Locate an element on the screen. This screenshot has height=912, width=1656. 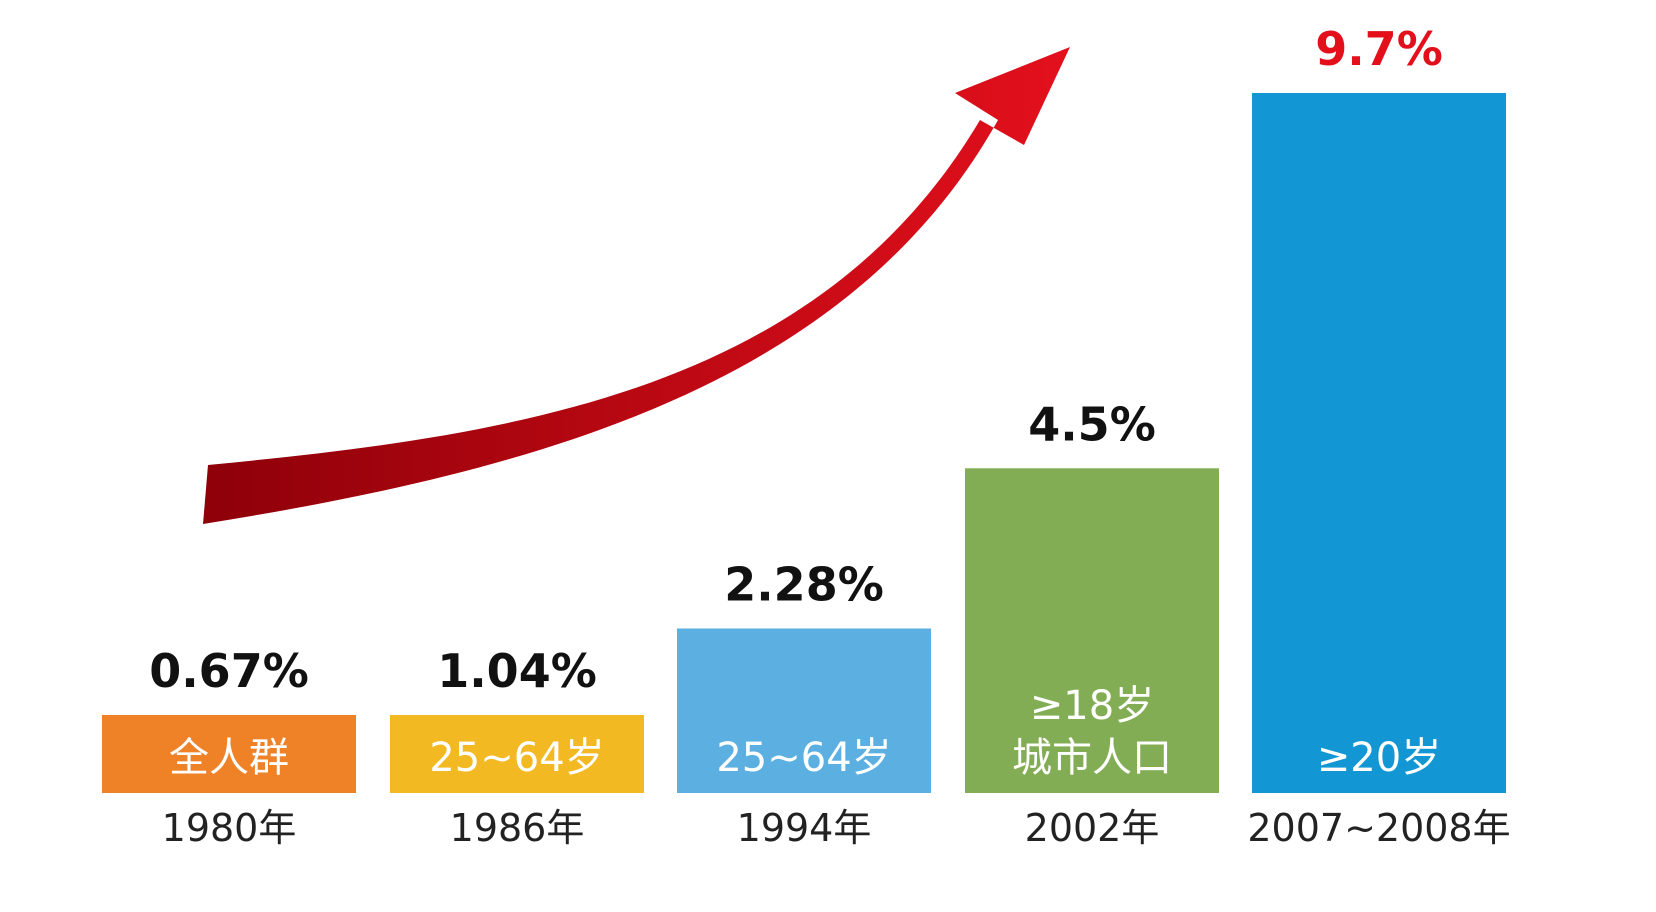
category-label-5: 2007~2008年 is located at coordinates (1378, 828).